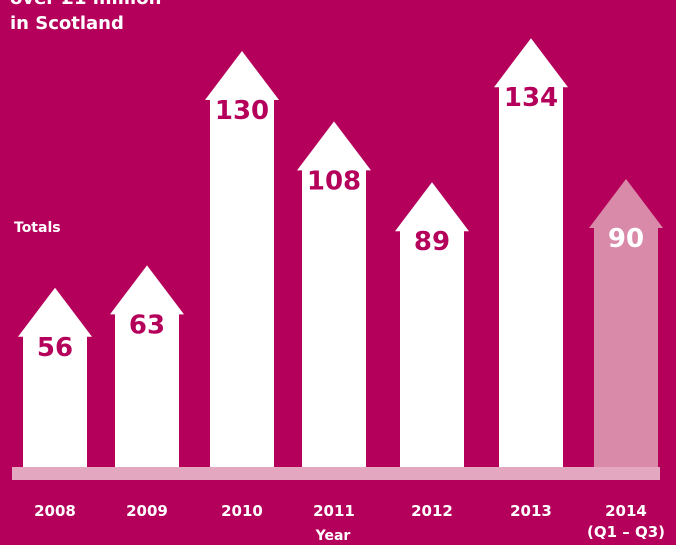 This screenshot has width=676, height=545. I want to click on x-axis-label: Year, so click(333, 536).